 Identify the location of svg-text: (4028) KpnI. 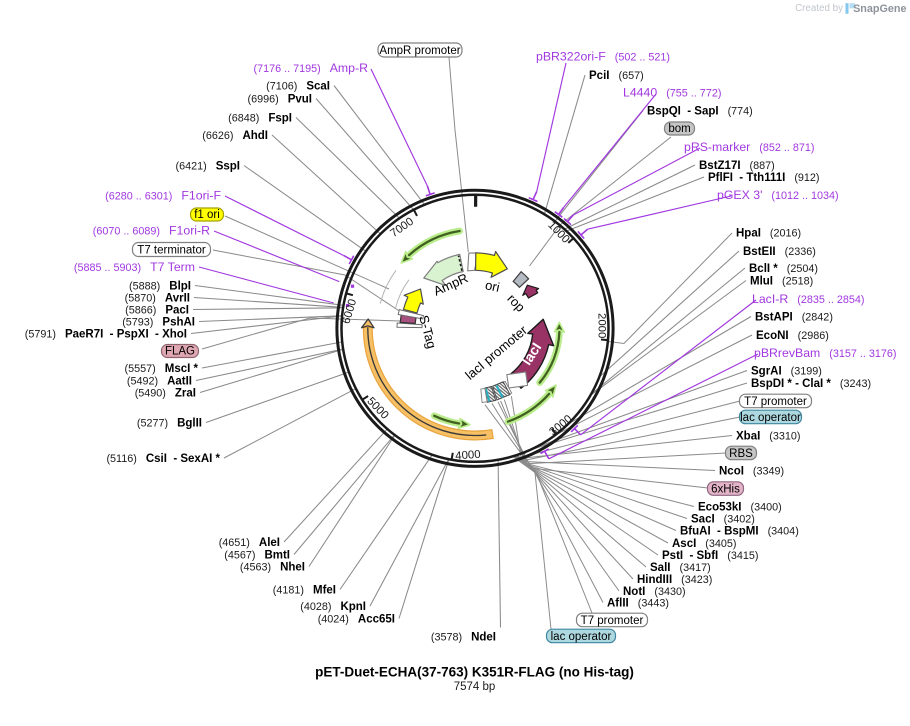
(333, 607).